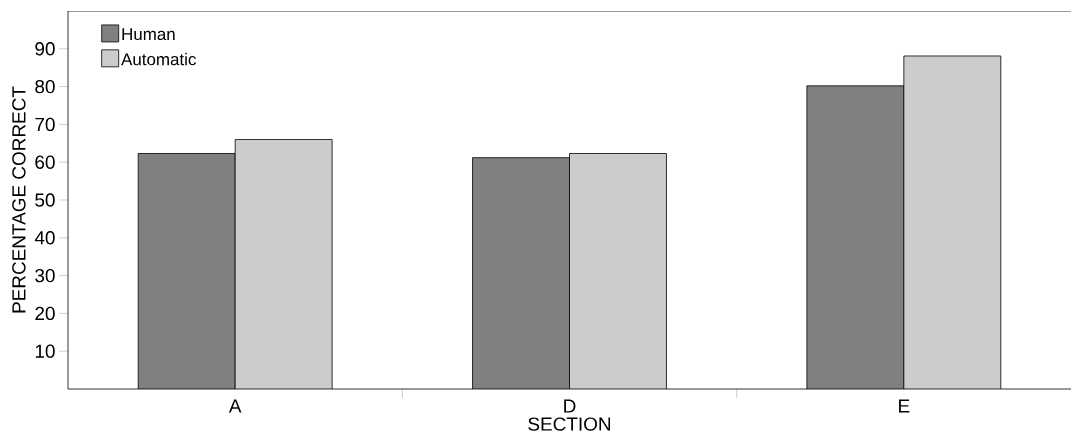 The image size is (1071, 444). I want to click on y-tick-label: 50, so click(45, 200).